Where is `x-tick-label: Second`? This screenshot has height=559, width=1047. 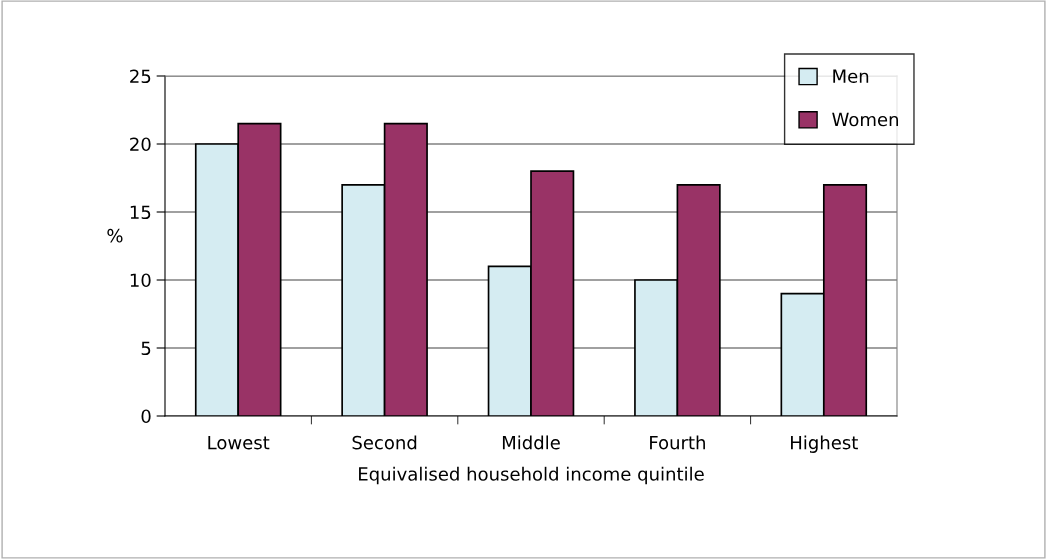 x-tick-label: Second is located at coordinates (384, 442).